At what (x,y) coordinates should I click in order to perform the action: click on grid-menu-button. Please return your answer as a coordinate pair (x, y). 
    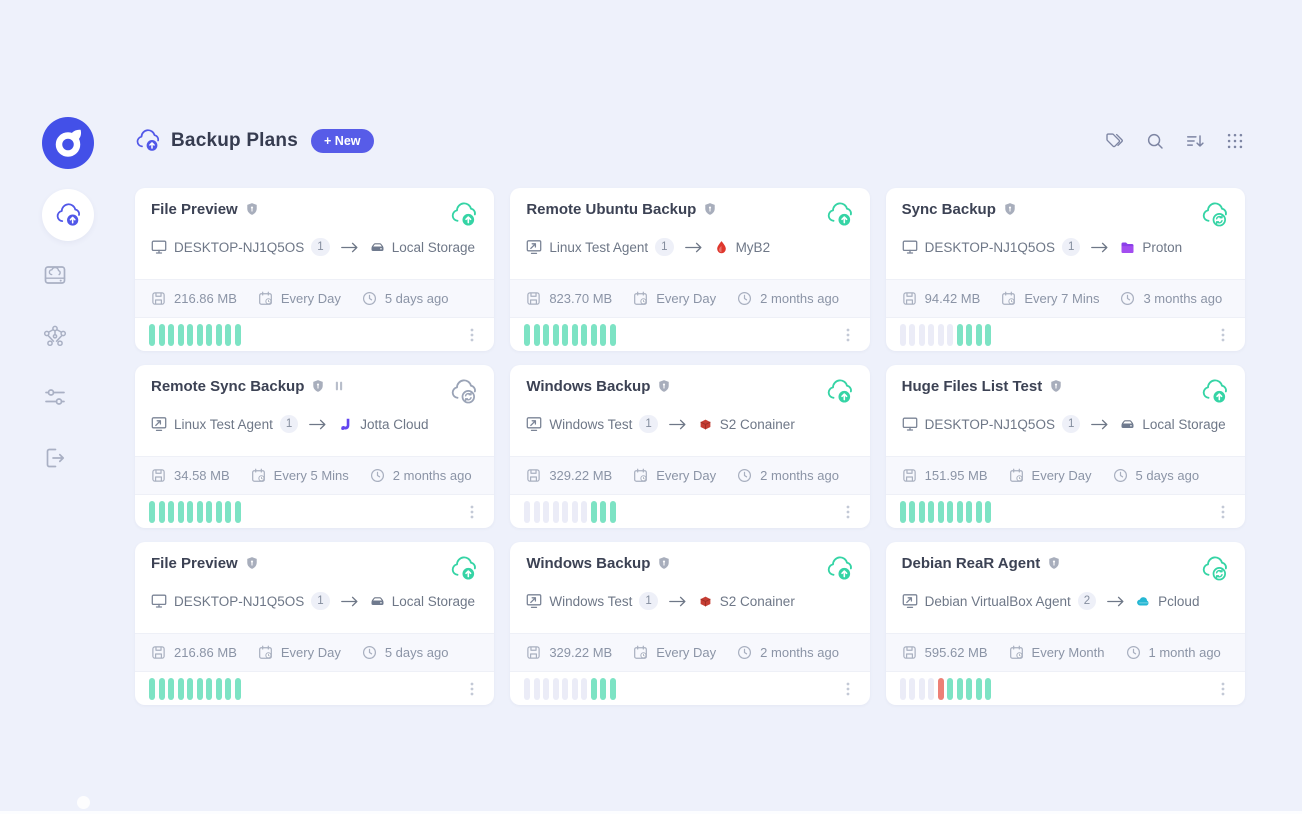
    Looking at the image, I should click on (1235, 141).